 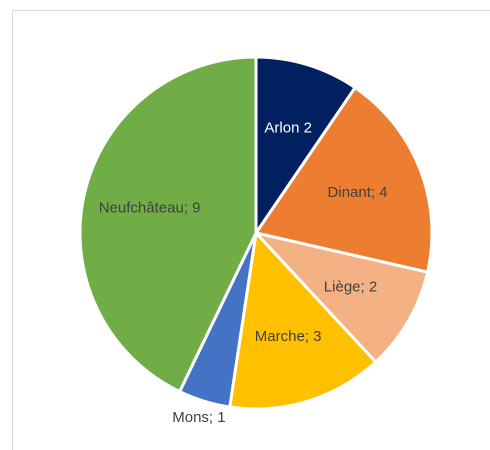 What do you see at coordinates (150, 208) in the screenshot?
I see `data-label: Neufchâteau; 9` at bounding box center [150, 208].